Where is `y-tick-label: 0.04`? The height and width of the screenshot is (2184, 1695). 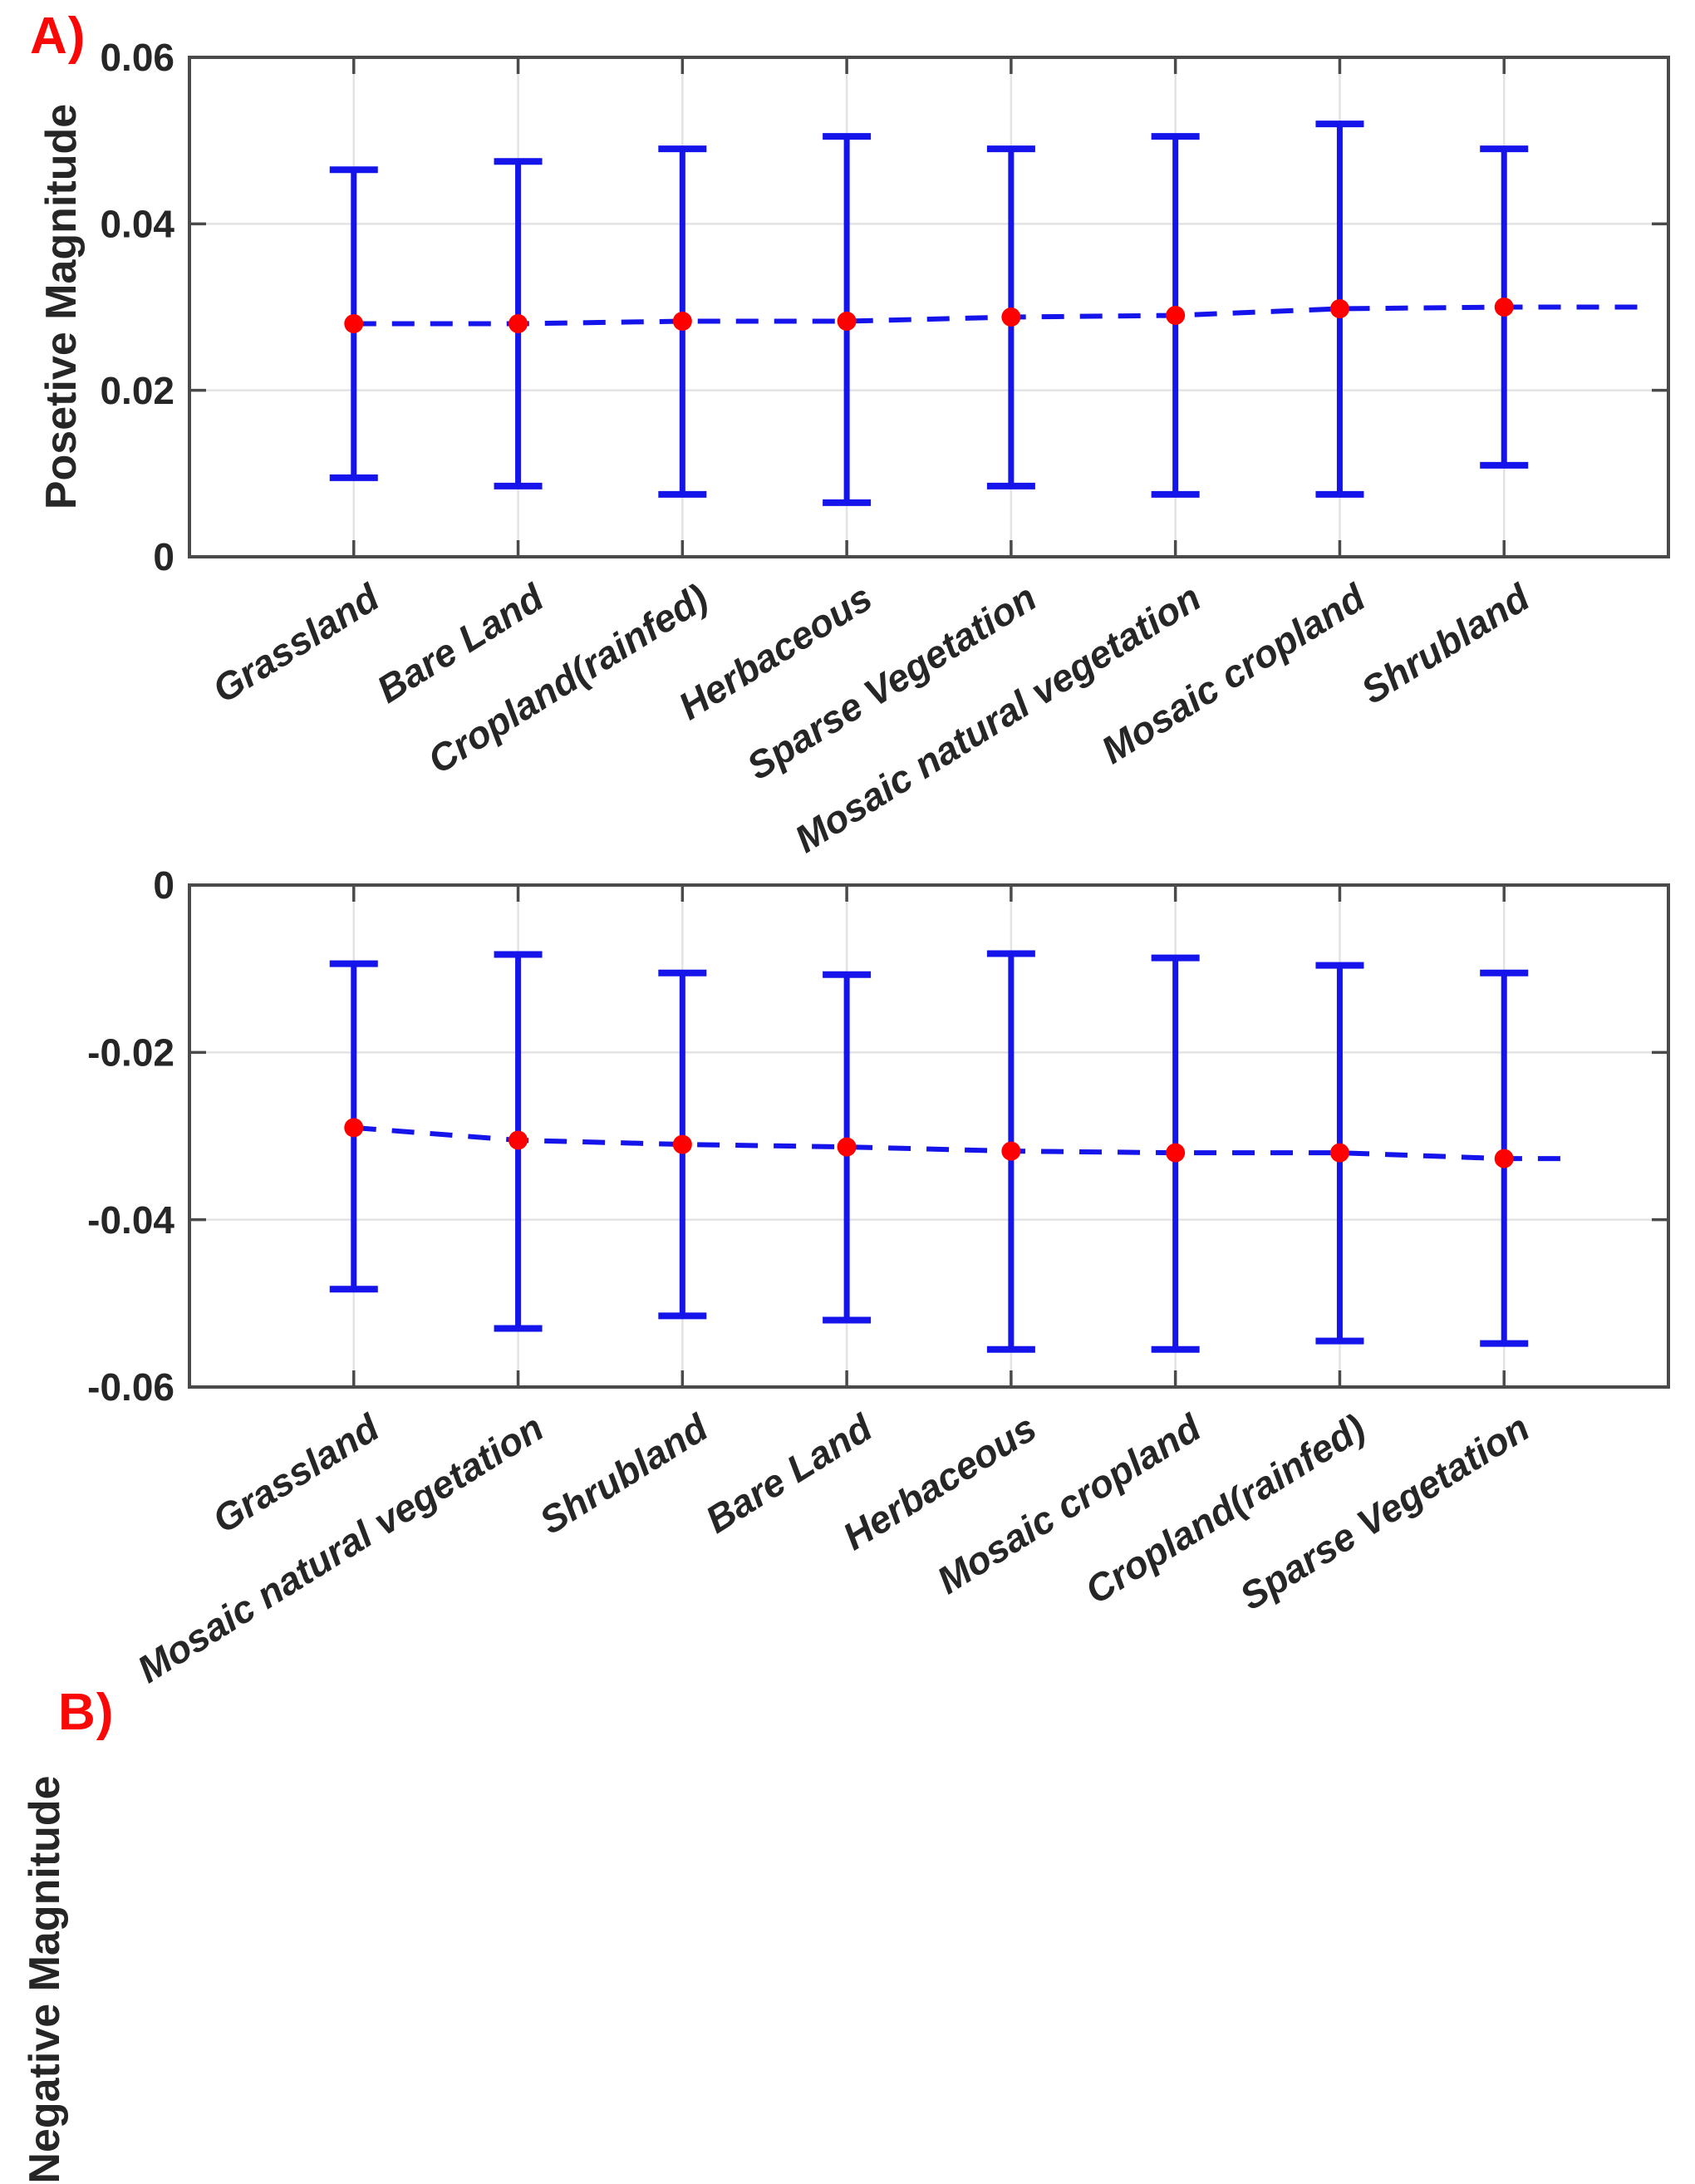
y-tick-label: 0.04 is located at coordinates (137, 223).